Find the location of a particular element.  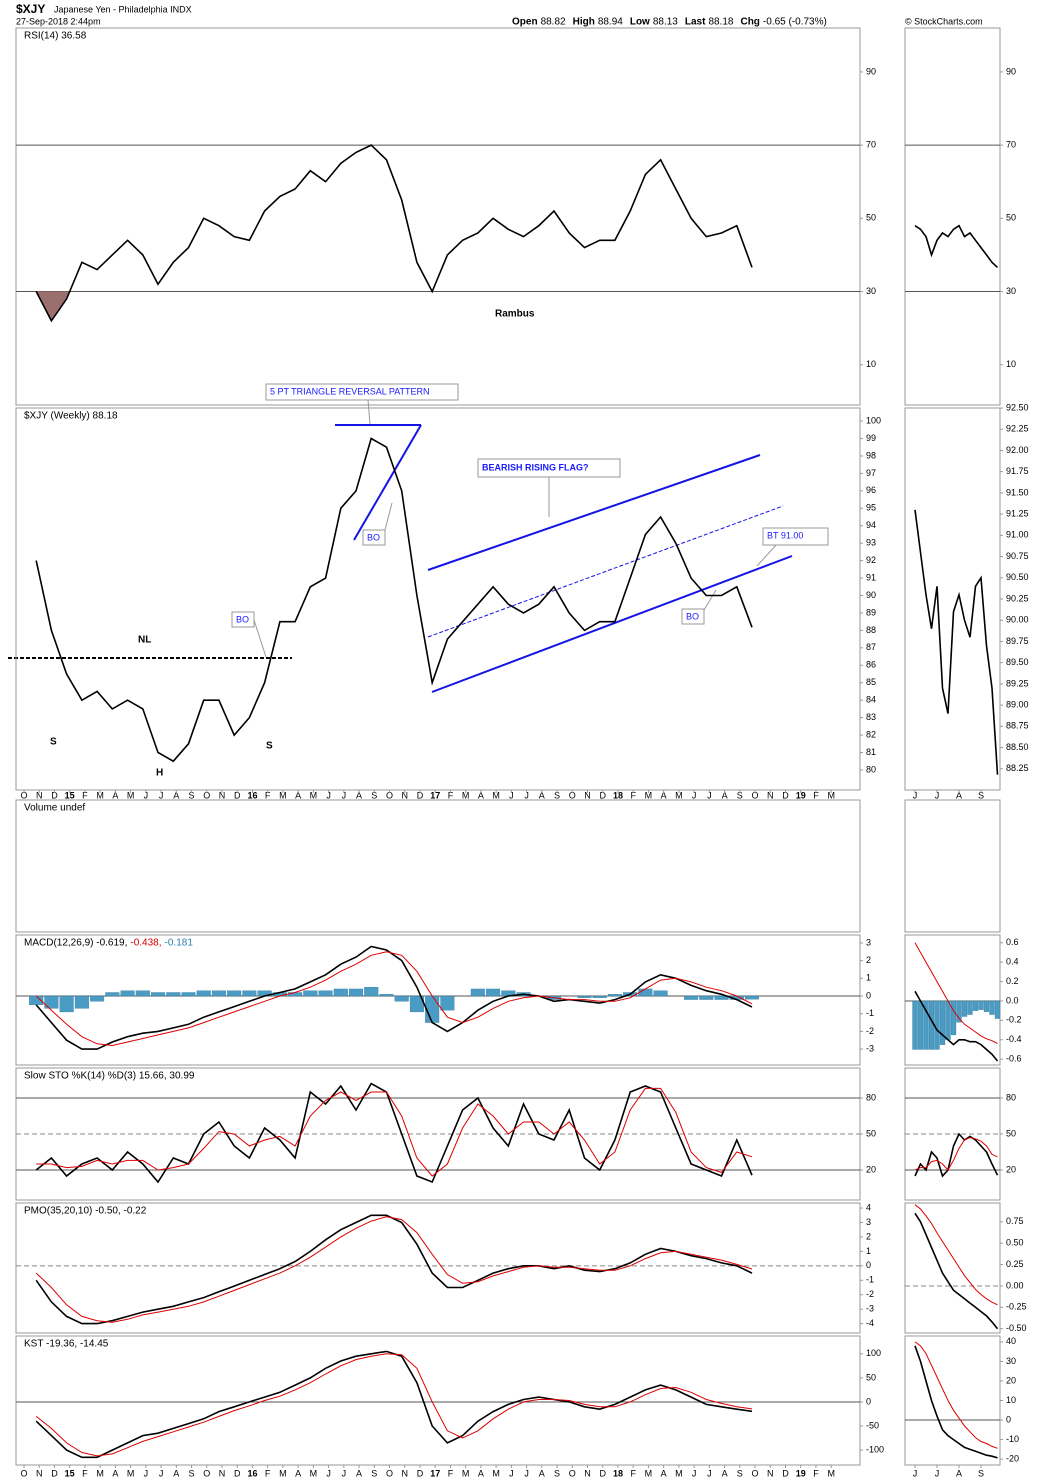

y-tick-label: 96 is located at coordinates (871, 490).